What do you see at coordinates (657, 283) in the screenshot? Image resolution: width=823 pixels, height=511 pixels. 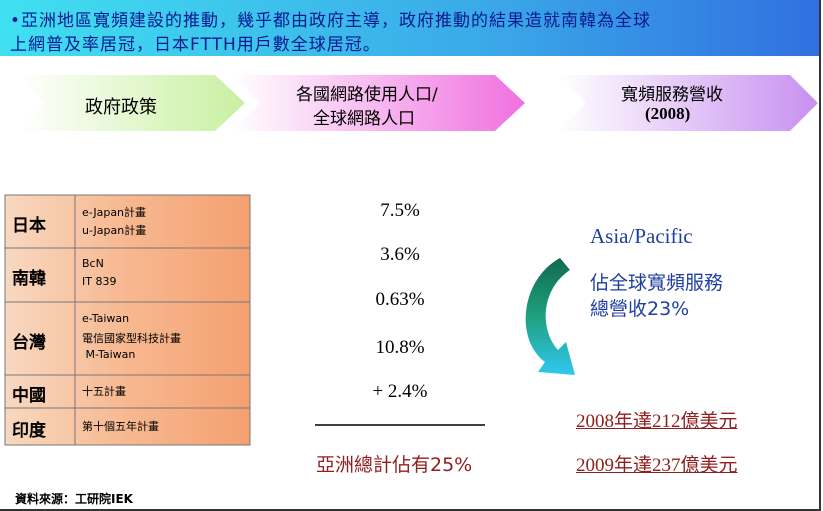 I see `revenue-line: 佔全球寬頻服務` at bounding box center [657, 283].